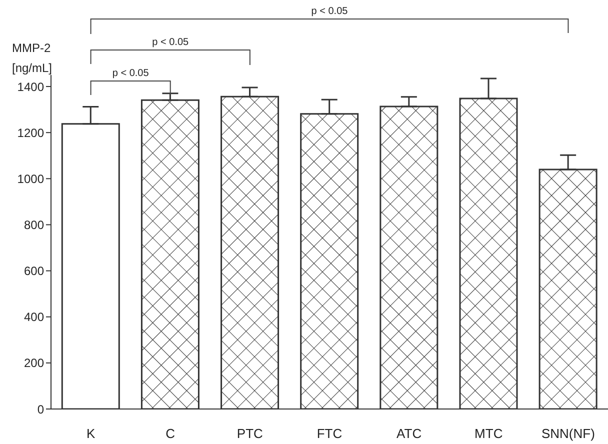 This screenshot has height=444, width=608. What do you see at coordinates (30, 133) in the screenshot?
I see `y-tick-label: 1200` at bounding box center [30, 133].